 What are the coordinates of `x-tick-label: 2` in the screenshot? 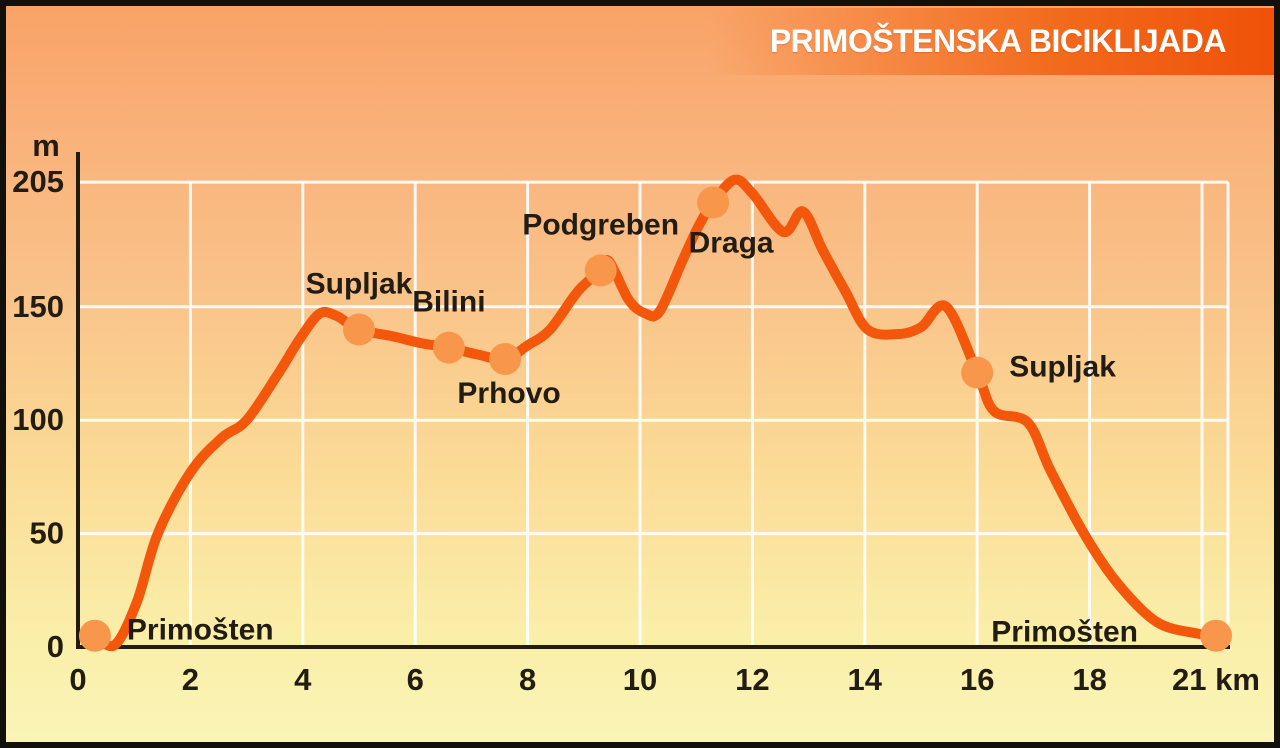 It's located at (190, 679).